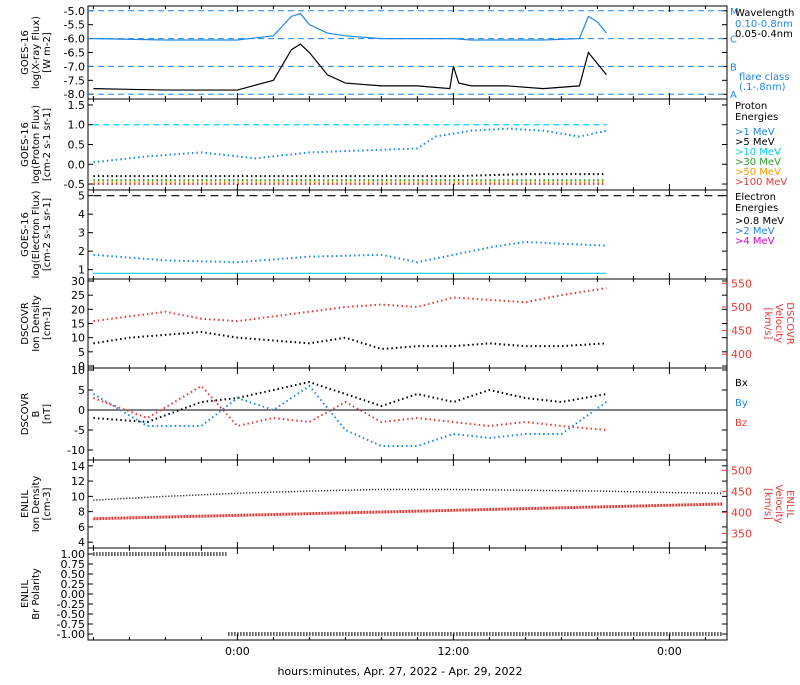  I want to click on legend-entry: 0.10-0.8nm, so click(764, 24).